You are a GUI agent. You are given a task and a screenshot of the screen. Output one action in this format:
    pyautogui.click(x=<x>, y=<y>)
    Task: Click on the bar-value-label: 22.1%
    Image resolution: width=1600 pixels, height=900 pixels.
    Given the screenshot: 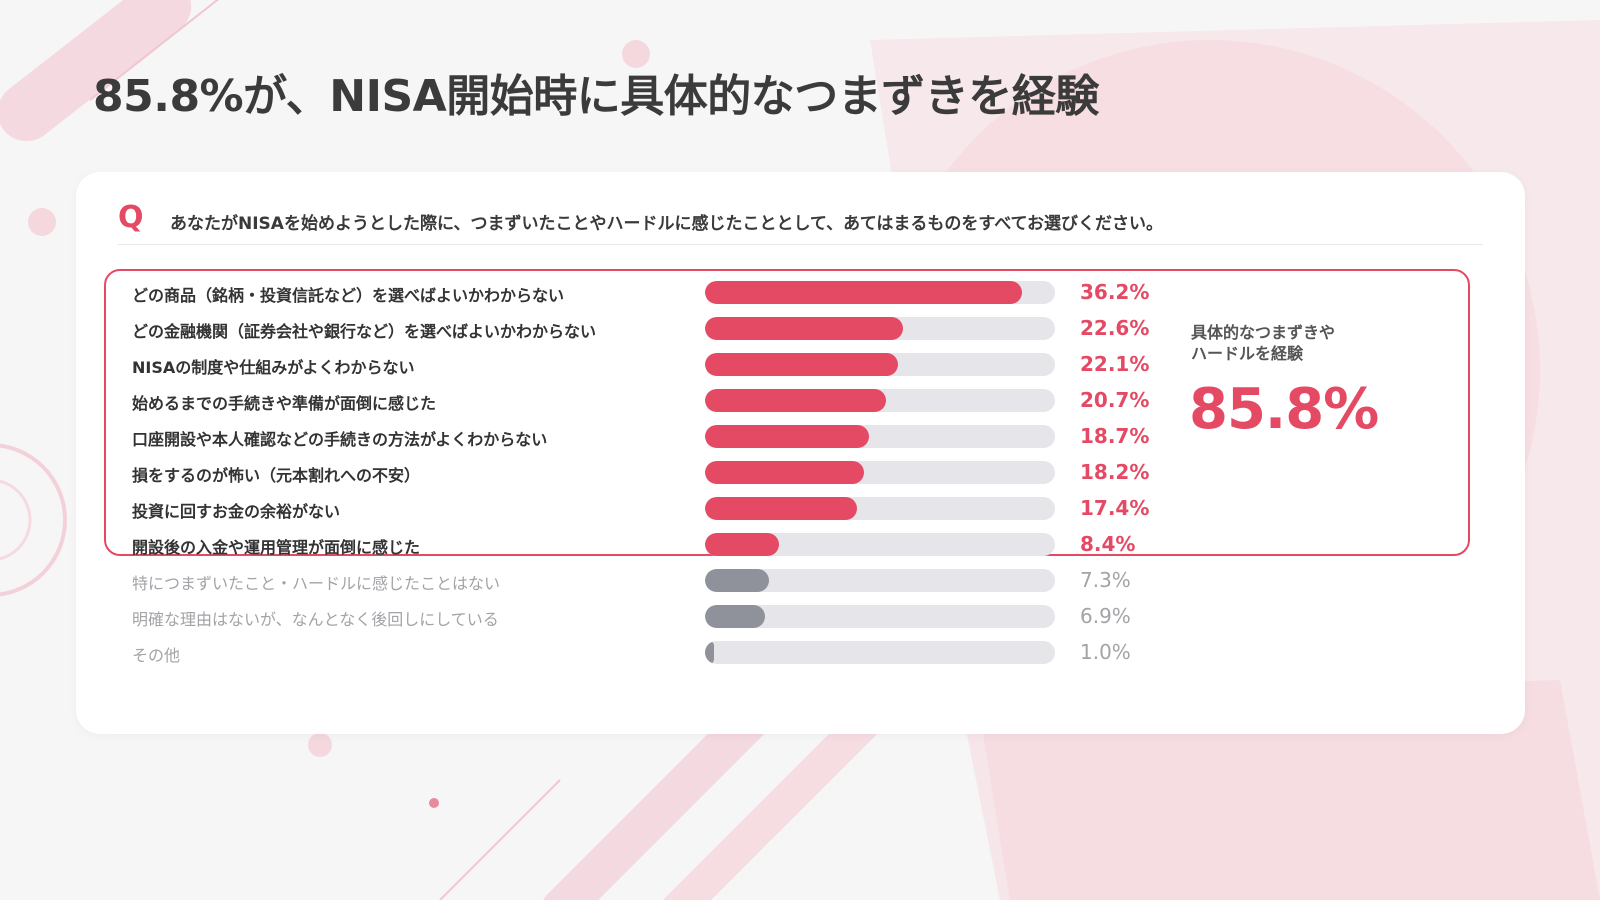 What is the action you would take?
    pyautogui.click(x=1115, y=364)
    